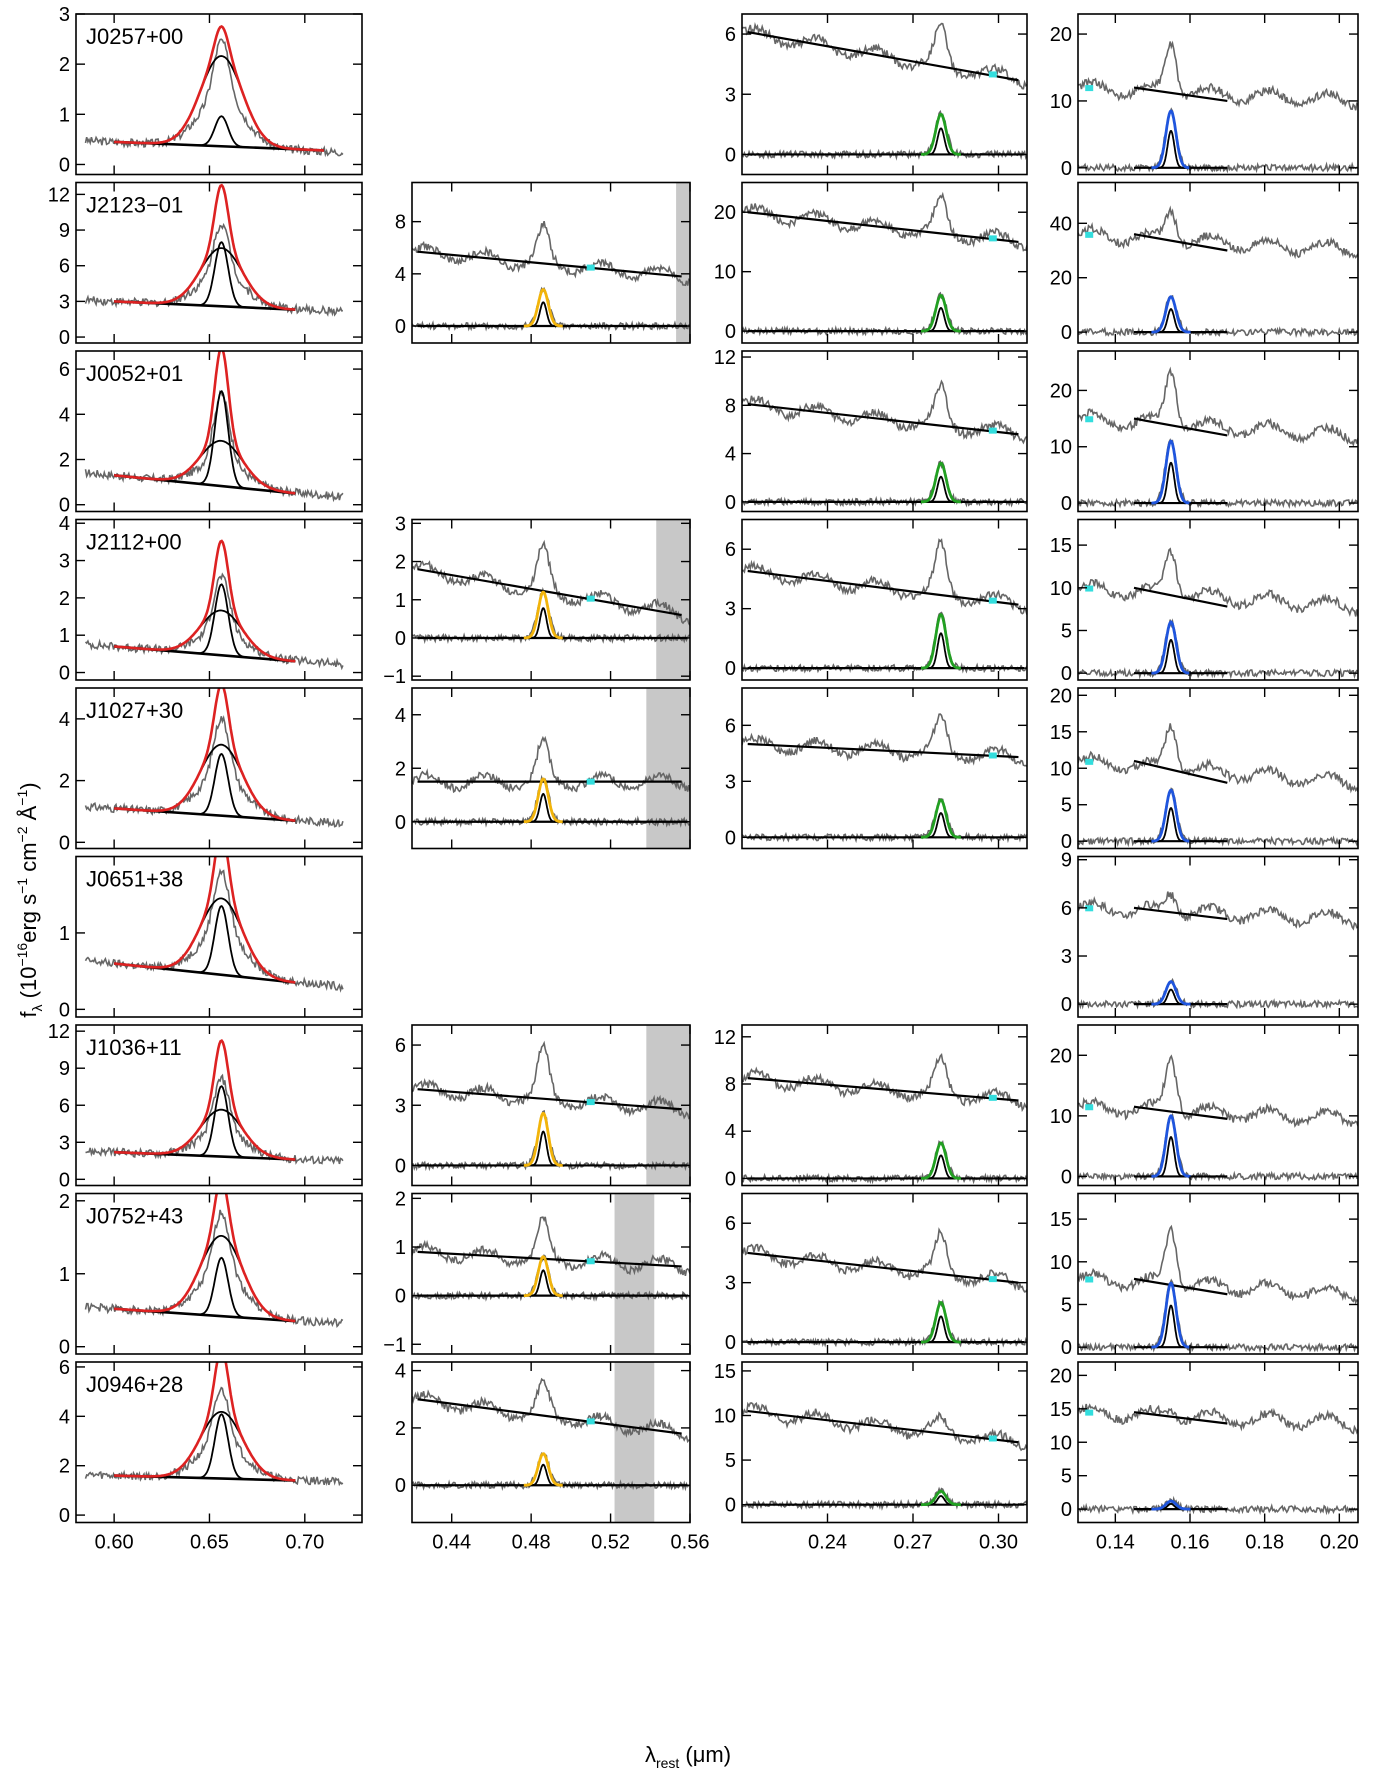  I want to click on y-tick-label: 12, so click(59, 1032).